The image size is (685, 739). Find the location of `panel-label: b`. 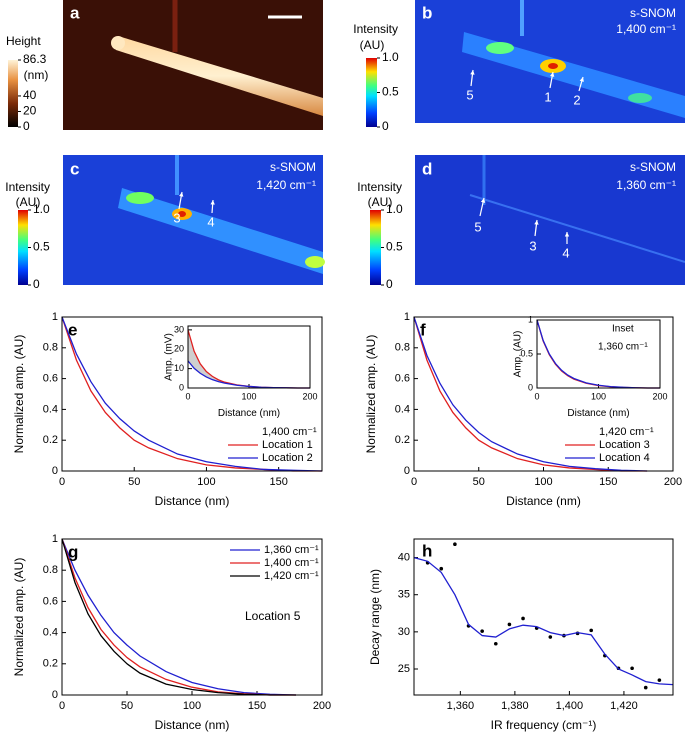

panel-label: b is located at coordinates (427, 12).